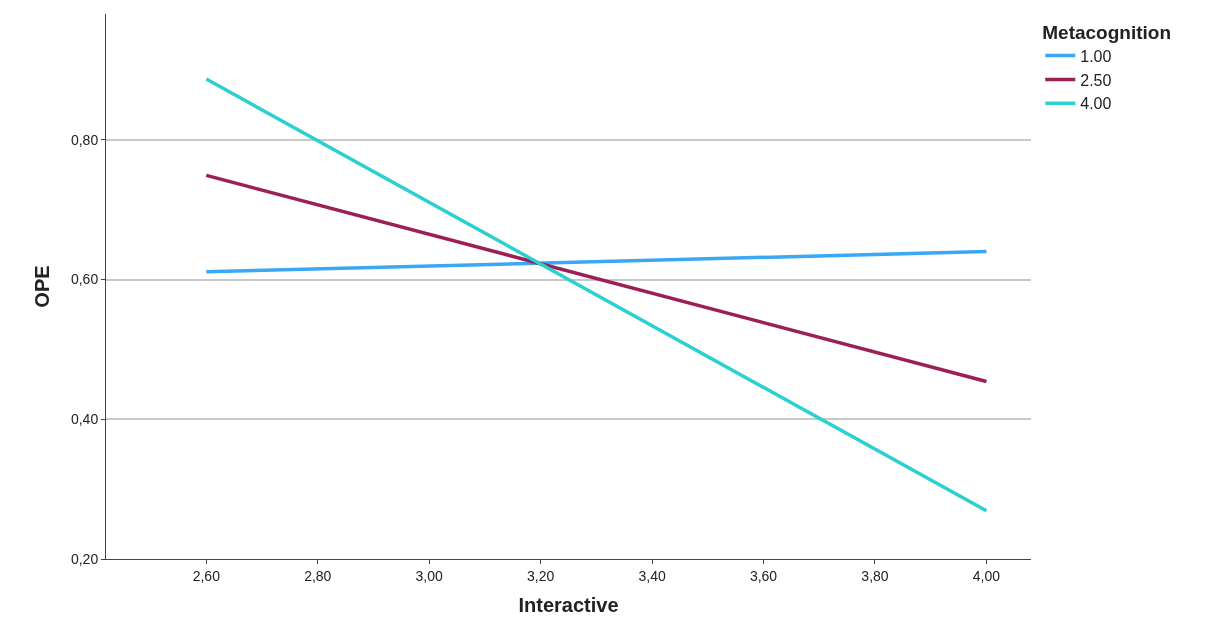 The image size is (1231, 624). I want to click on x-tick-label: 3,80, so click(875, 575).